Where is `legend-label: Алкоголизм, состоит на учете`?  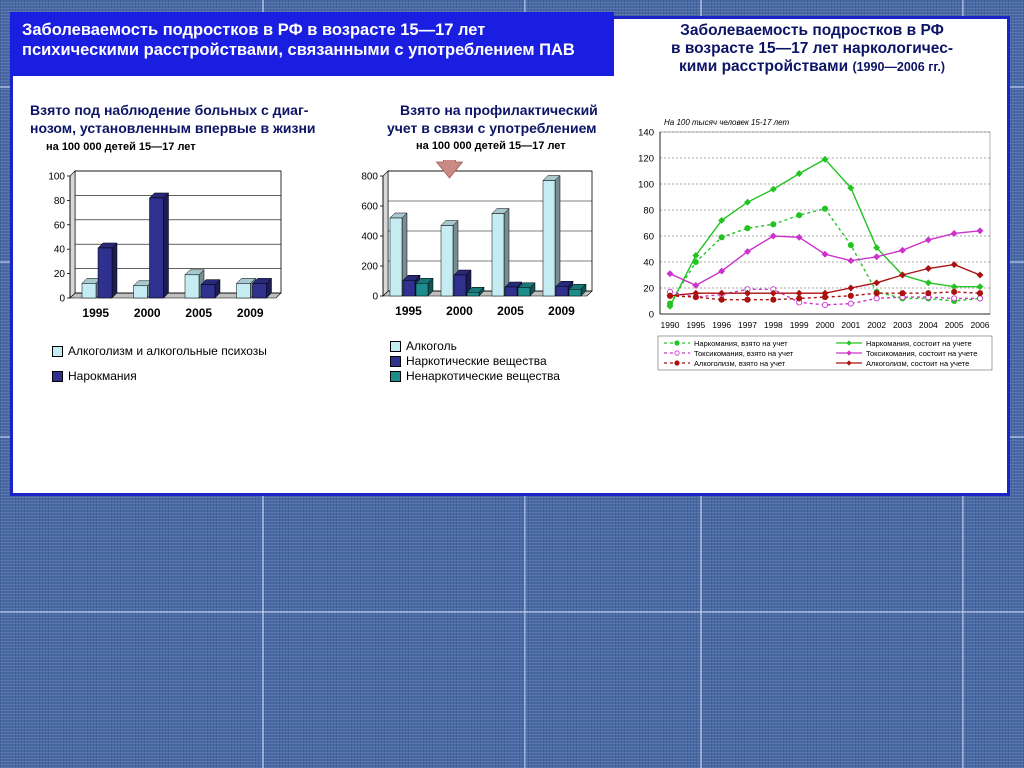
legend-label: Алкоголизм, состоит на учете is located at coordinates (917, 363).